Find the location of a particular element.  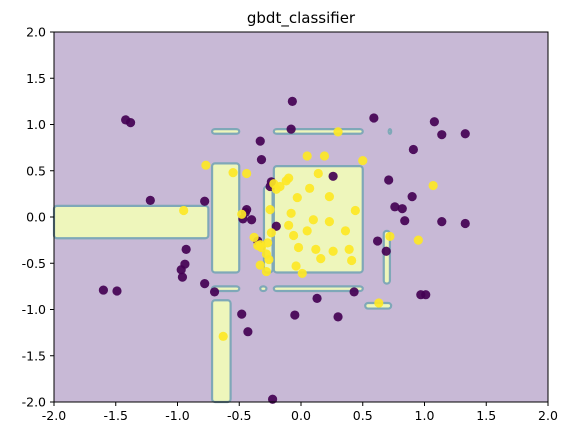

y-axis: 2.0 1.5 1.0 0.5 0.0 -0.5 -1.0 -1.5 -2.0 is located at coordinates (38, 217).